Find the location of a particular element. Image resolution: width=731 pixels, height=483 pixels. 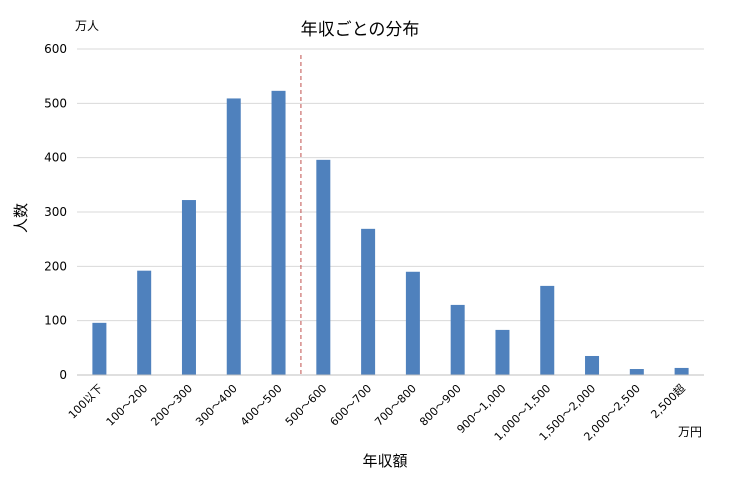

x-axis-title: 年収額 is located at coordinates (384, 461).